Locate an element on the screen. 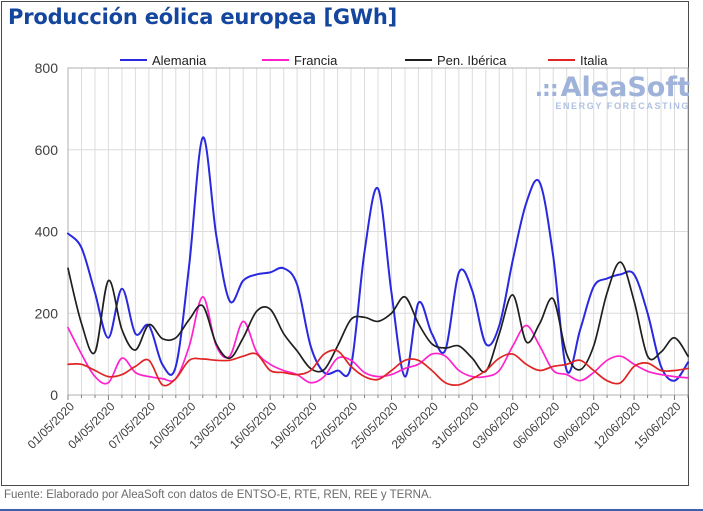 This screenshot has width=703, height=511. legend-label-alemania: Alemania is located at coordinates (179, 60).